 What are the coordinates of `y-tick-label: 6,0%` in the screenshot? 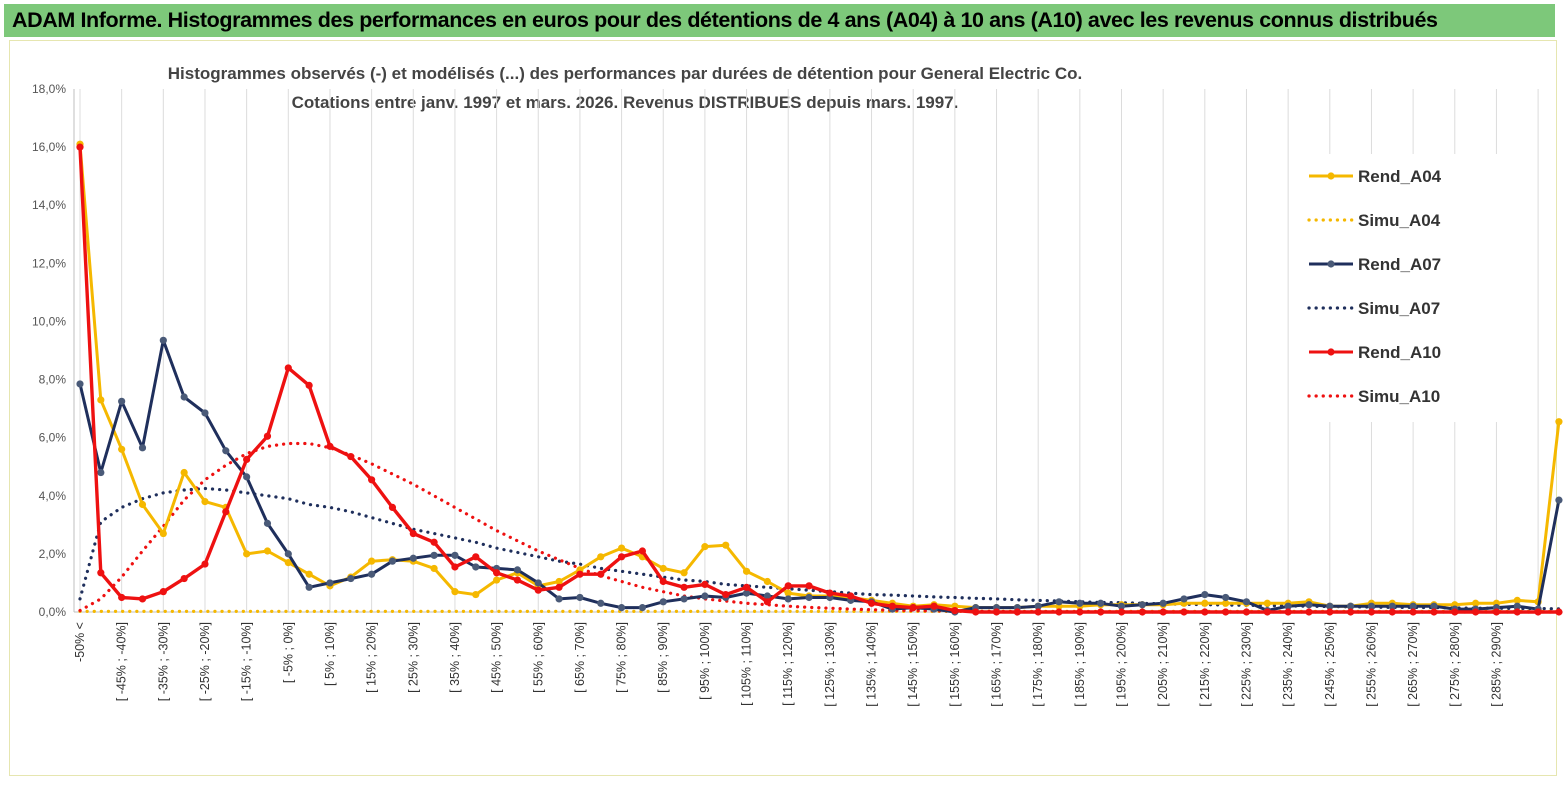 It's located at (53, 438).